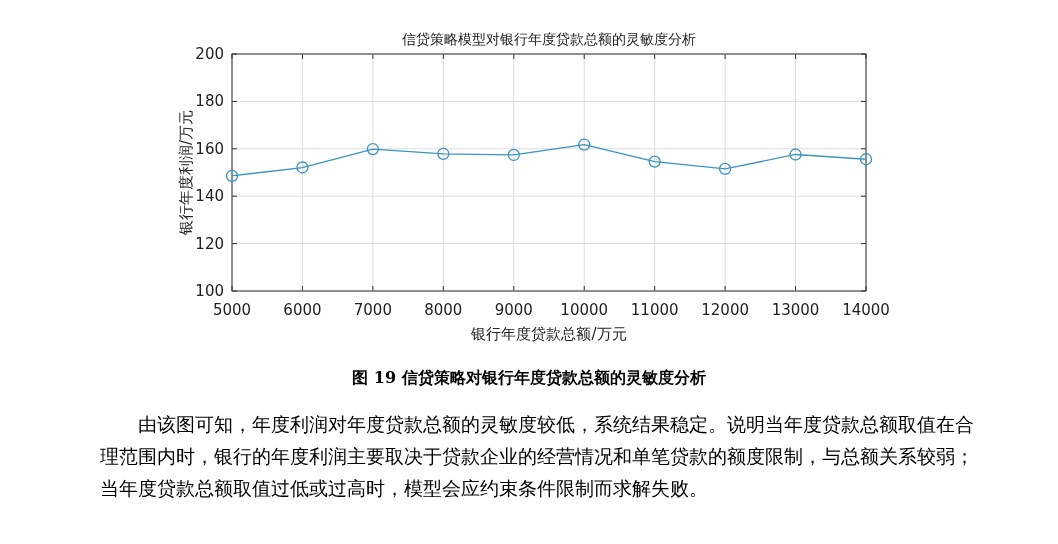 Image resolution: width=1058 pixels, height=544 pixels. I want to click on x-tick-label: 11000, so click(654, 310).